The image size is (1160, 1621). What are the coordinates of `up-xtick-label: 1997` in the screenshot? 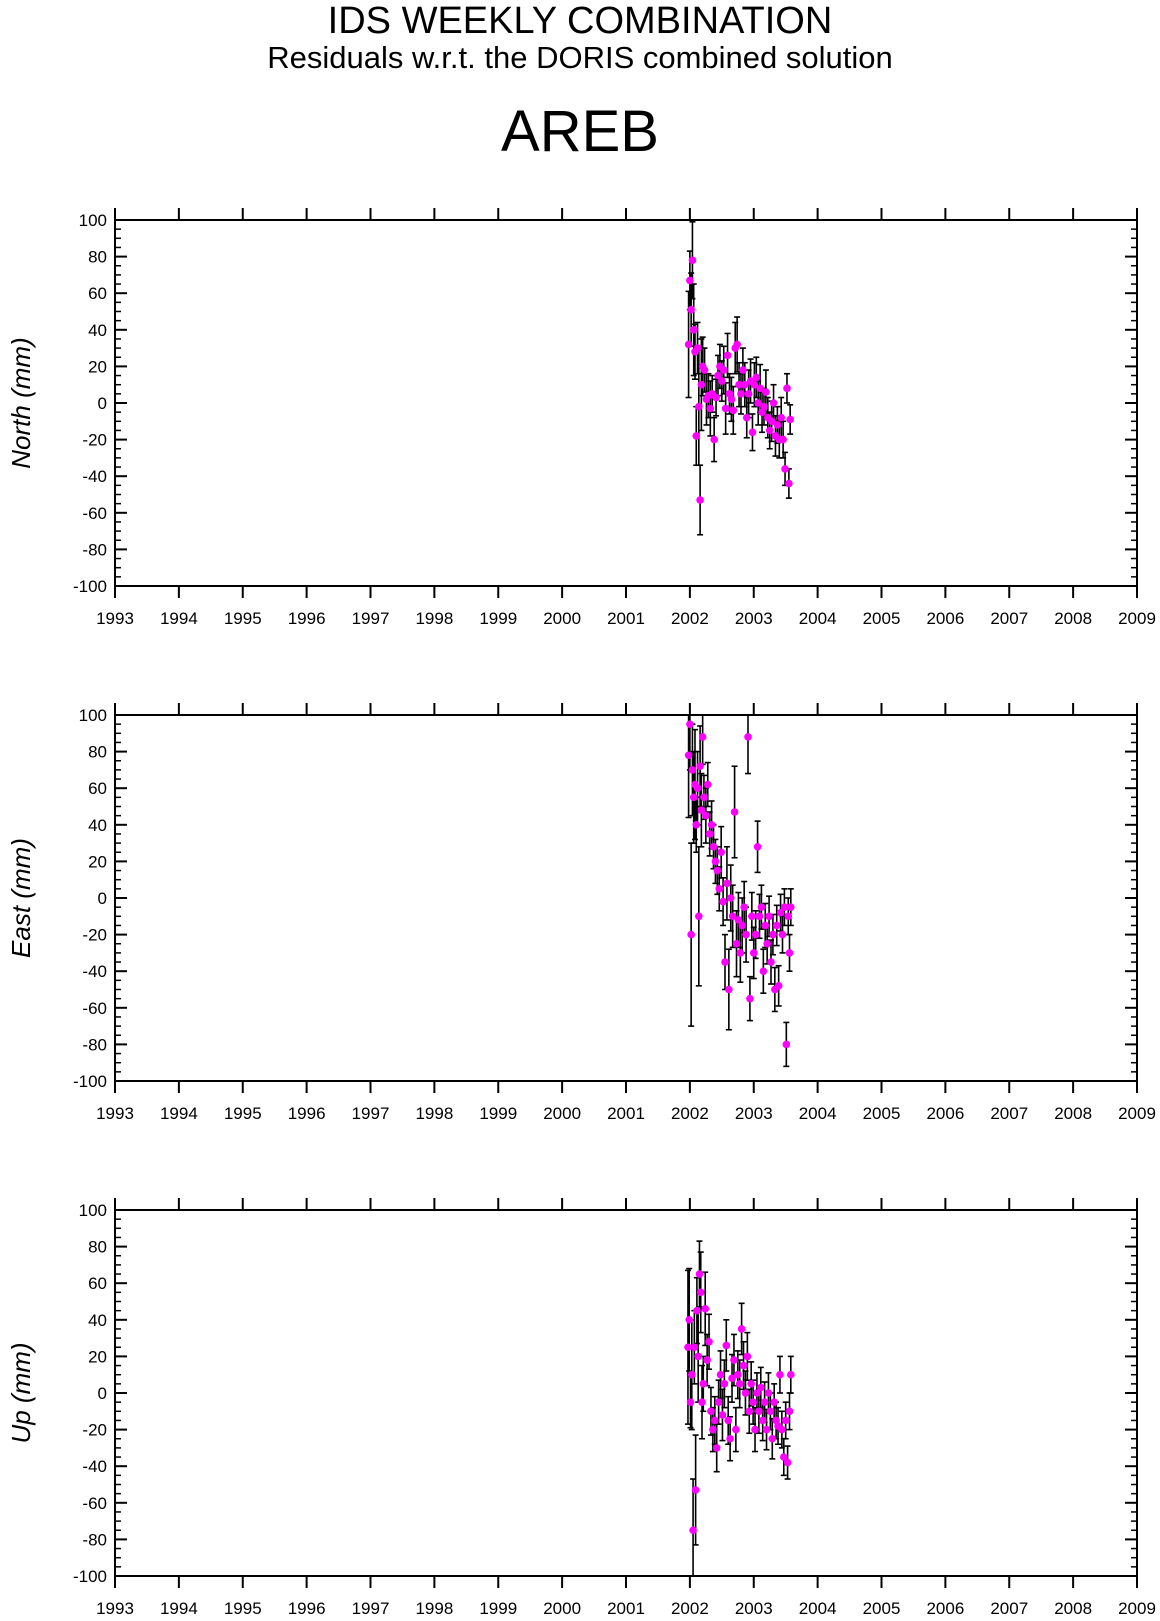 It's located at (371, 1608).